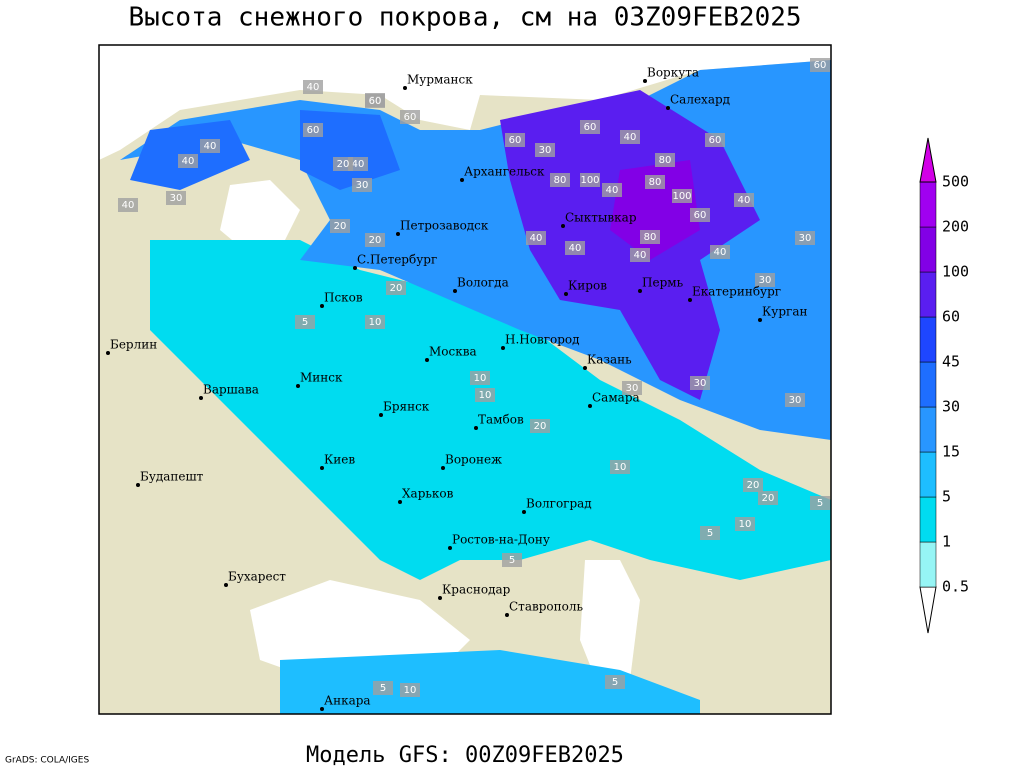  I want to click on snow-mid-high, so click(265, 150).